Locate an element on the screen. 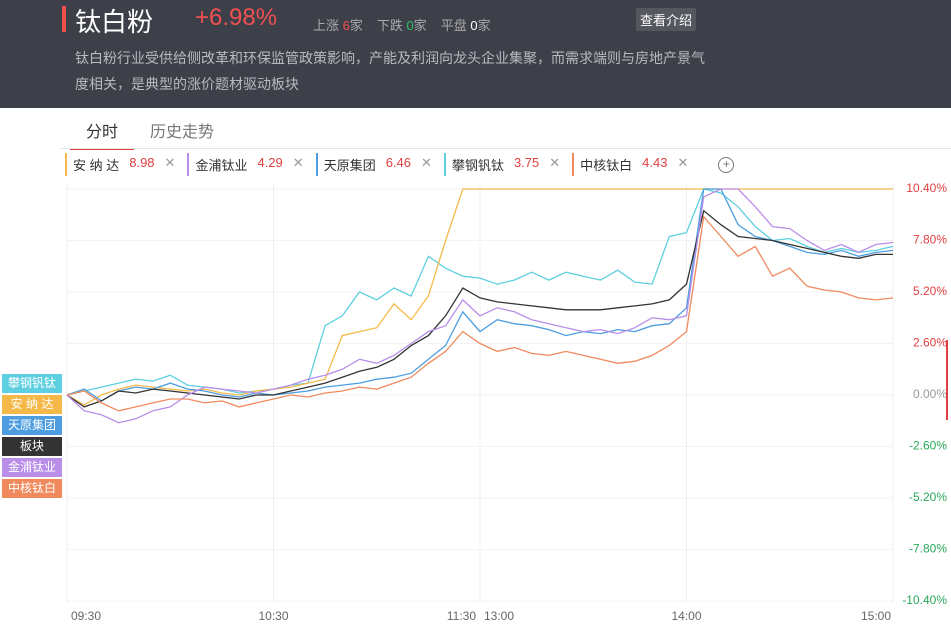 This screenshot has height=626, width=951. y-tick-label: 10.40% is located at coordinates (926, 188).